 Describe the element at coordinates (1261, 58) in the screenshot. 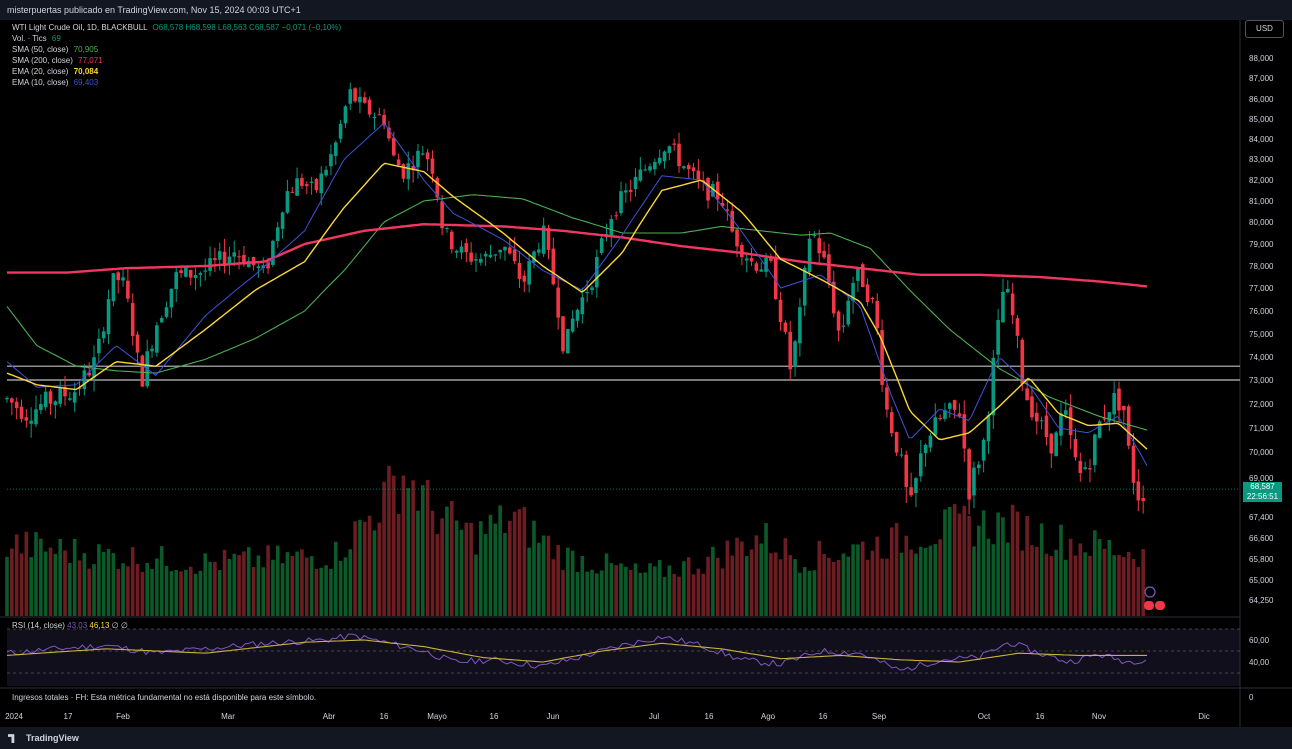

I see `price-tick-label: 88,000` at that location.